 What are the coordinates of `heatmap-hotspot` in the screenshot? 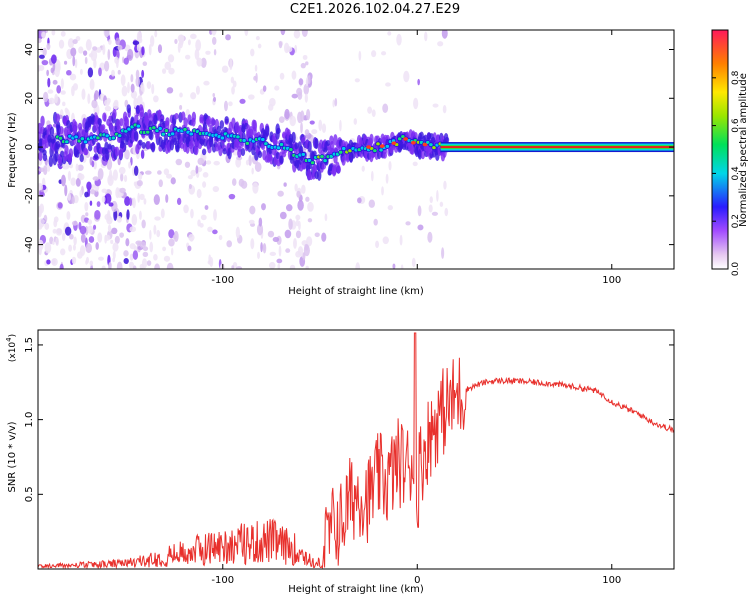 It's located at (382, 146).